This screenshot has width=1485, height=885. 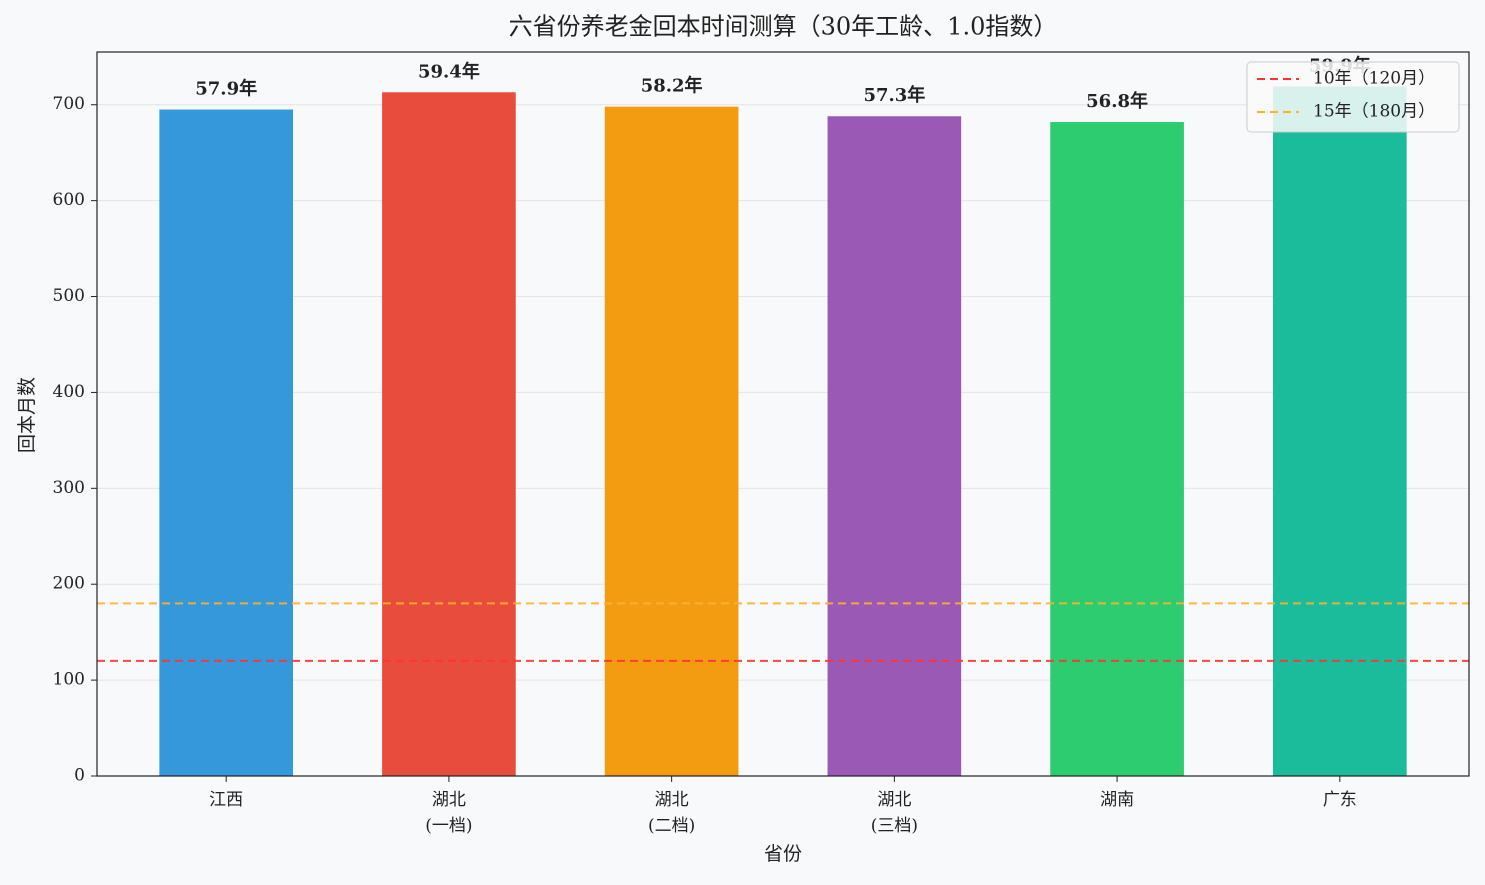 I want to click on y-tick-label: 600, so click(x=69, y=200).